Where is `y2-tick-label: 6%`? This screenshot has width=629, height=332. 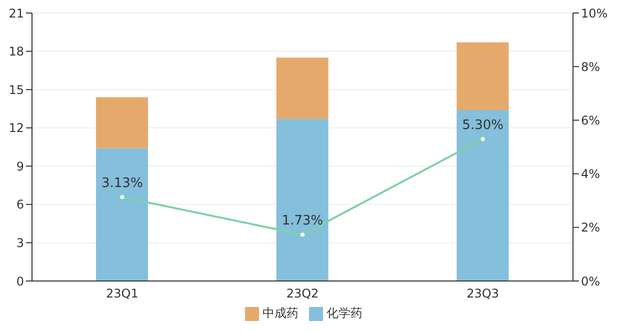
y2-tick-label: 6% is located at coordinates (590, 120).